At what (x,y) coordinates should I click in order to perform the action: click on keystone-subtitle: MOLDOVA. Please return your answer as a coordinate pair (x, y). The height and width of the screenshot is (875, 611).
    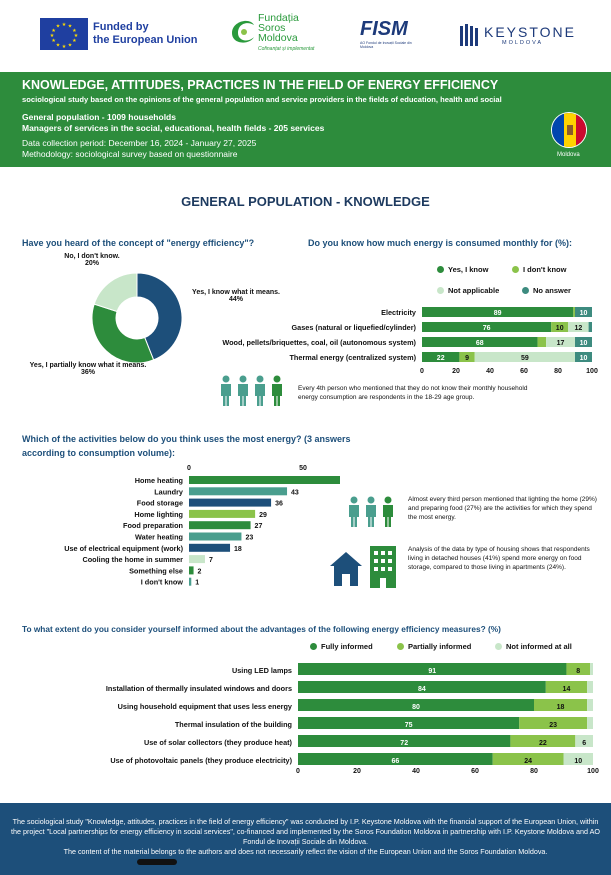
    Looking at the image, I should click on (523, 43).